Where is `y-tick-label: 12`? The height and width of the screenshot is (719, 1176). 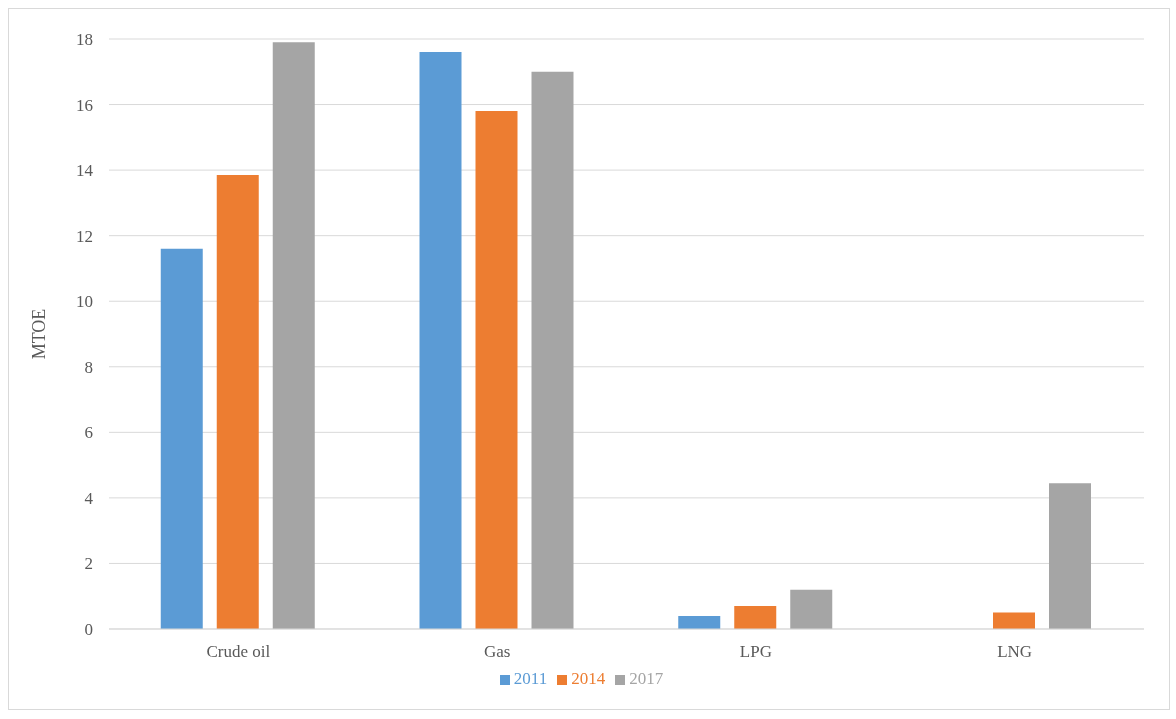
y-tick-label: 12 is located at coordinates (84, 236).